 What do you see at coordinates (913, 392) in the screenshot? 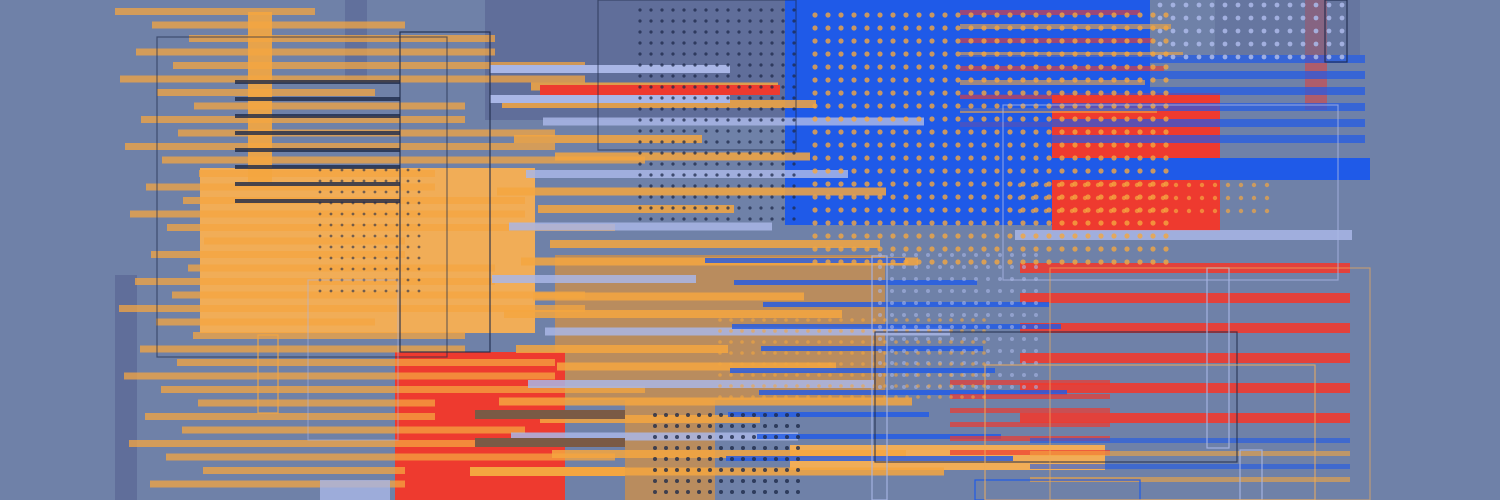
I see `blue-stripe` at bounding box center [913, 392].